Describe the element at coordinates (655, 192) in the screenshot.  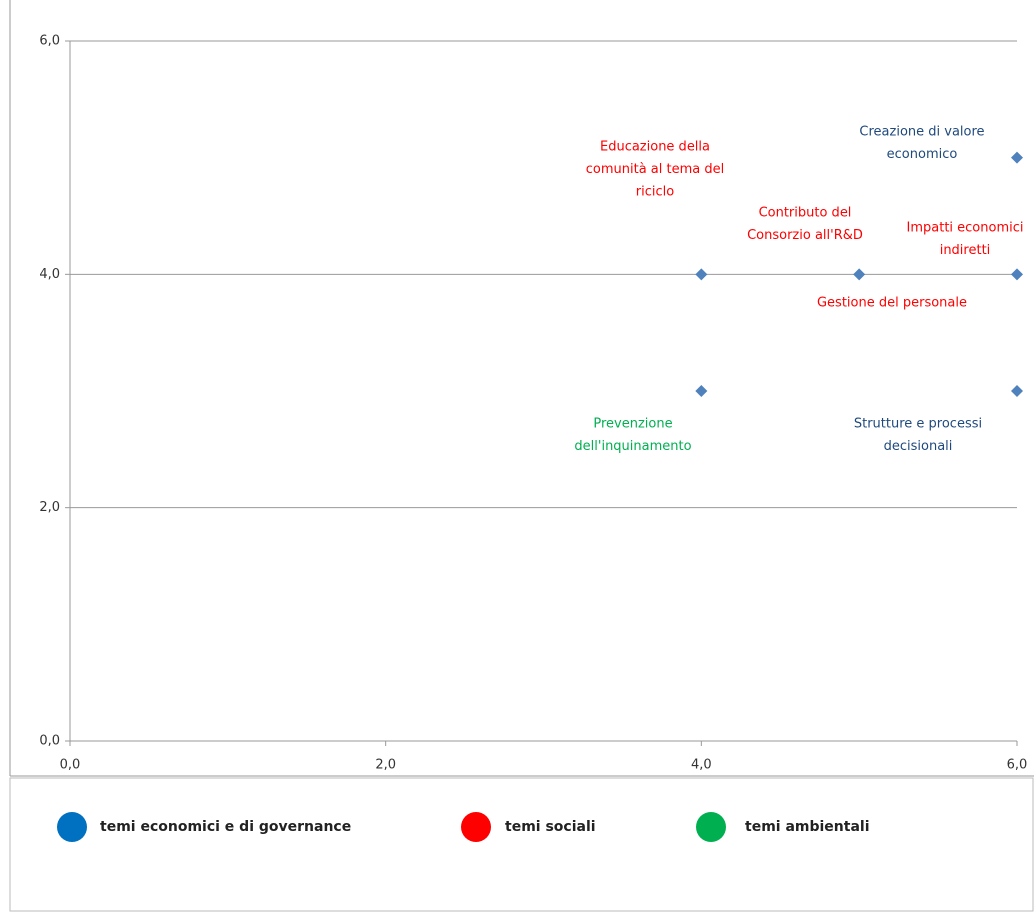
I see `annotation: riciclo` at that location.